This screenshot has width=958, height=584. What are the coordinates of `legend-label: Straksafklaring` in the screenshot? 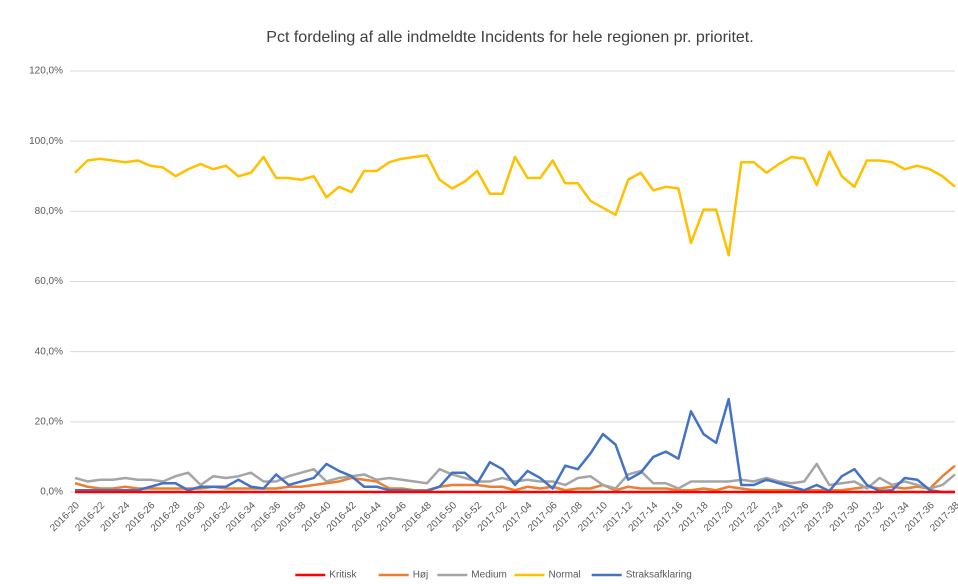 It's located at (659, 575).